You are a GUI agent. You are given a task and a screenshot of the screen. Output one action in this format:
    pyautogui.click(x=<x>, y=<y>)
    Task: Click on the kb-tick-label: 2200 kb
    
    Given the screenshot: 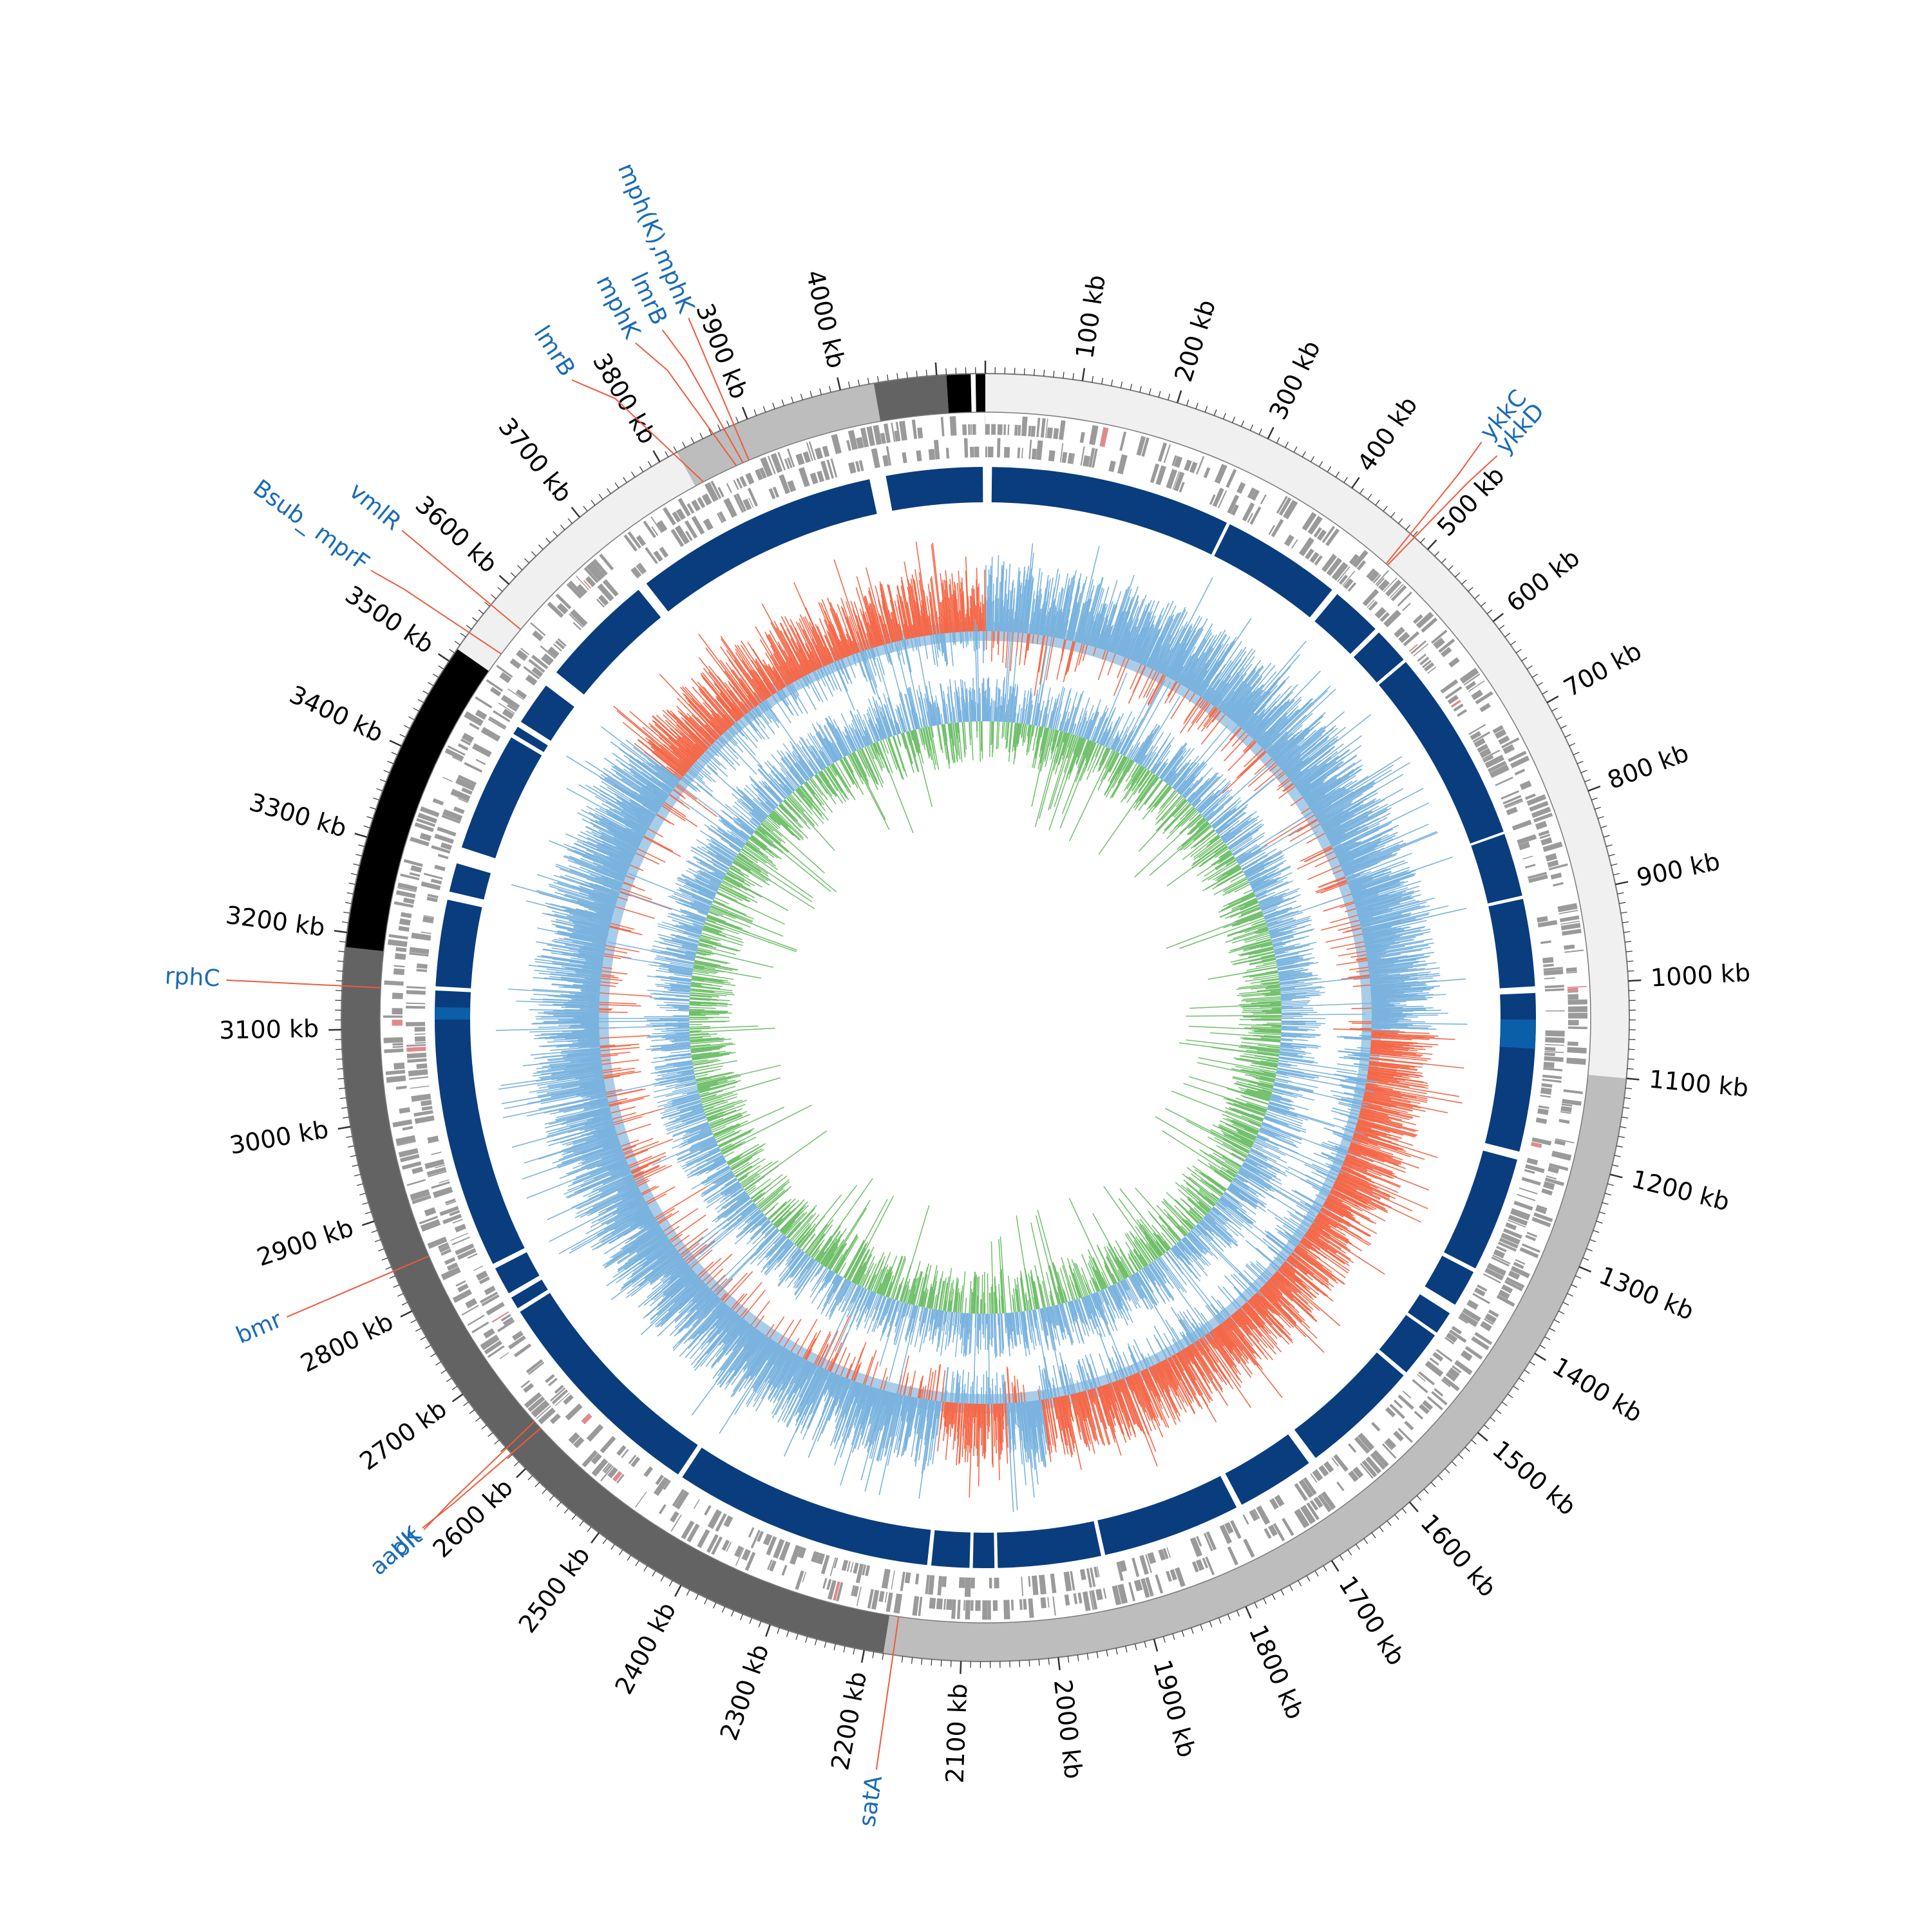 What is the action you would take?
    pyautogui.click(x=849, y=1721)
    